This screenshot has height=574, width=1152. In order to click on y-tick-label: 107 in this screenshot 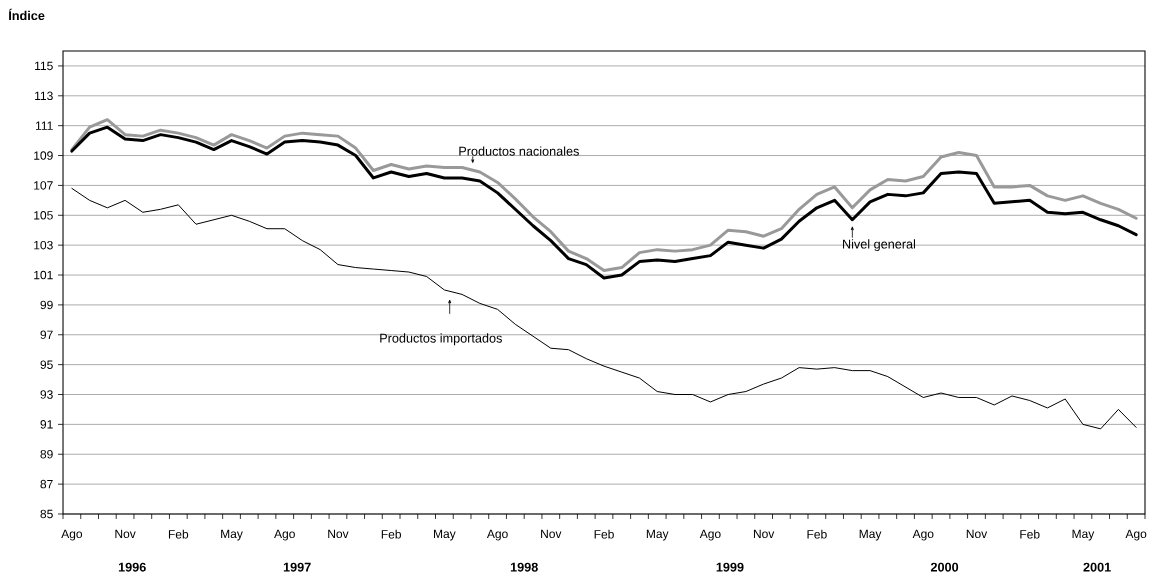, I will do `click(43, 185)`.